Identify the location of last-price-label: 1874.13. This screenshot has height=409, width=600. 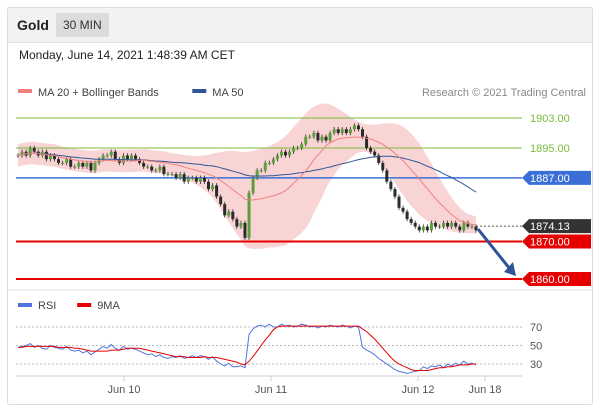
(550, 227).